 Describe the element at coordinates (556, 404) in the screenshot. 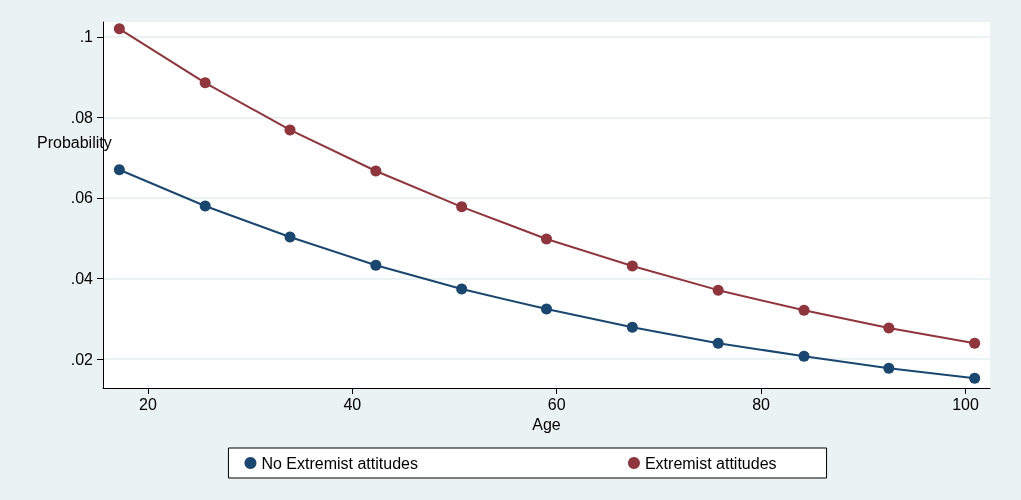

I see `x-tick-label: 60` at that location.